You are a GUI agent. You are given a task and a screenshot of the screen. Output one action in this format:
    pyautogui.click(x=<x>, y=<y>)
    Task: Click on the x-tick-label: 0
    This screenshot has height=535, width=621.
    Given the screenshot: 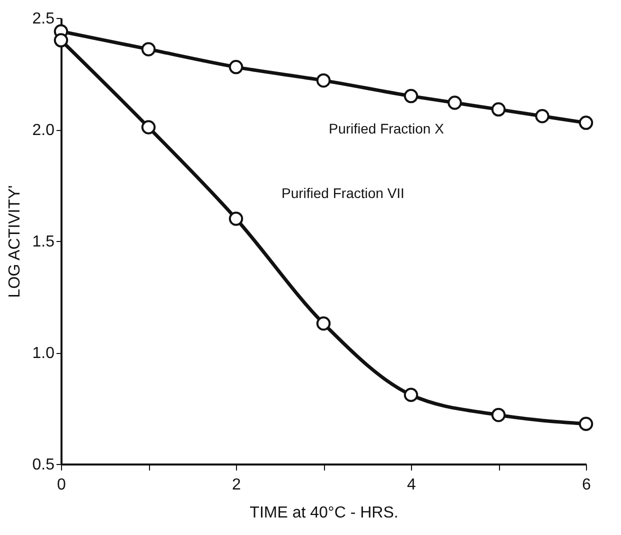 What is the action you would take?
    pyautogui.click(x=61, y=485)
    